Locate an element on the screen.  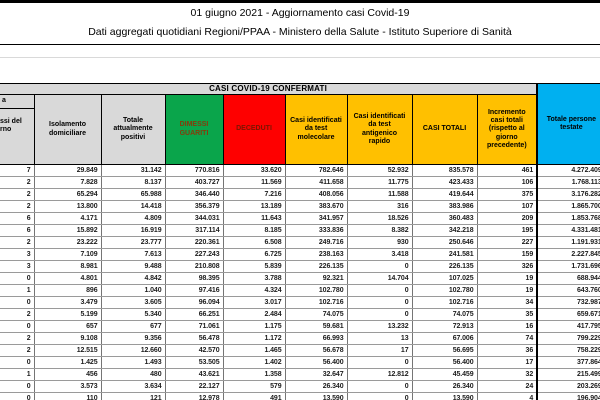
cell: 23.777 is located at coordinates (133, 242).